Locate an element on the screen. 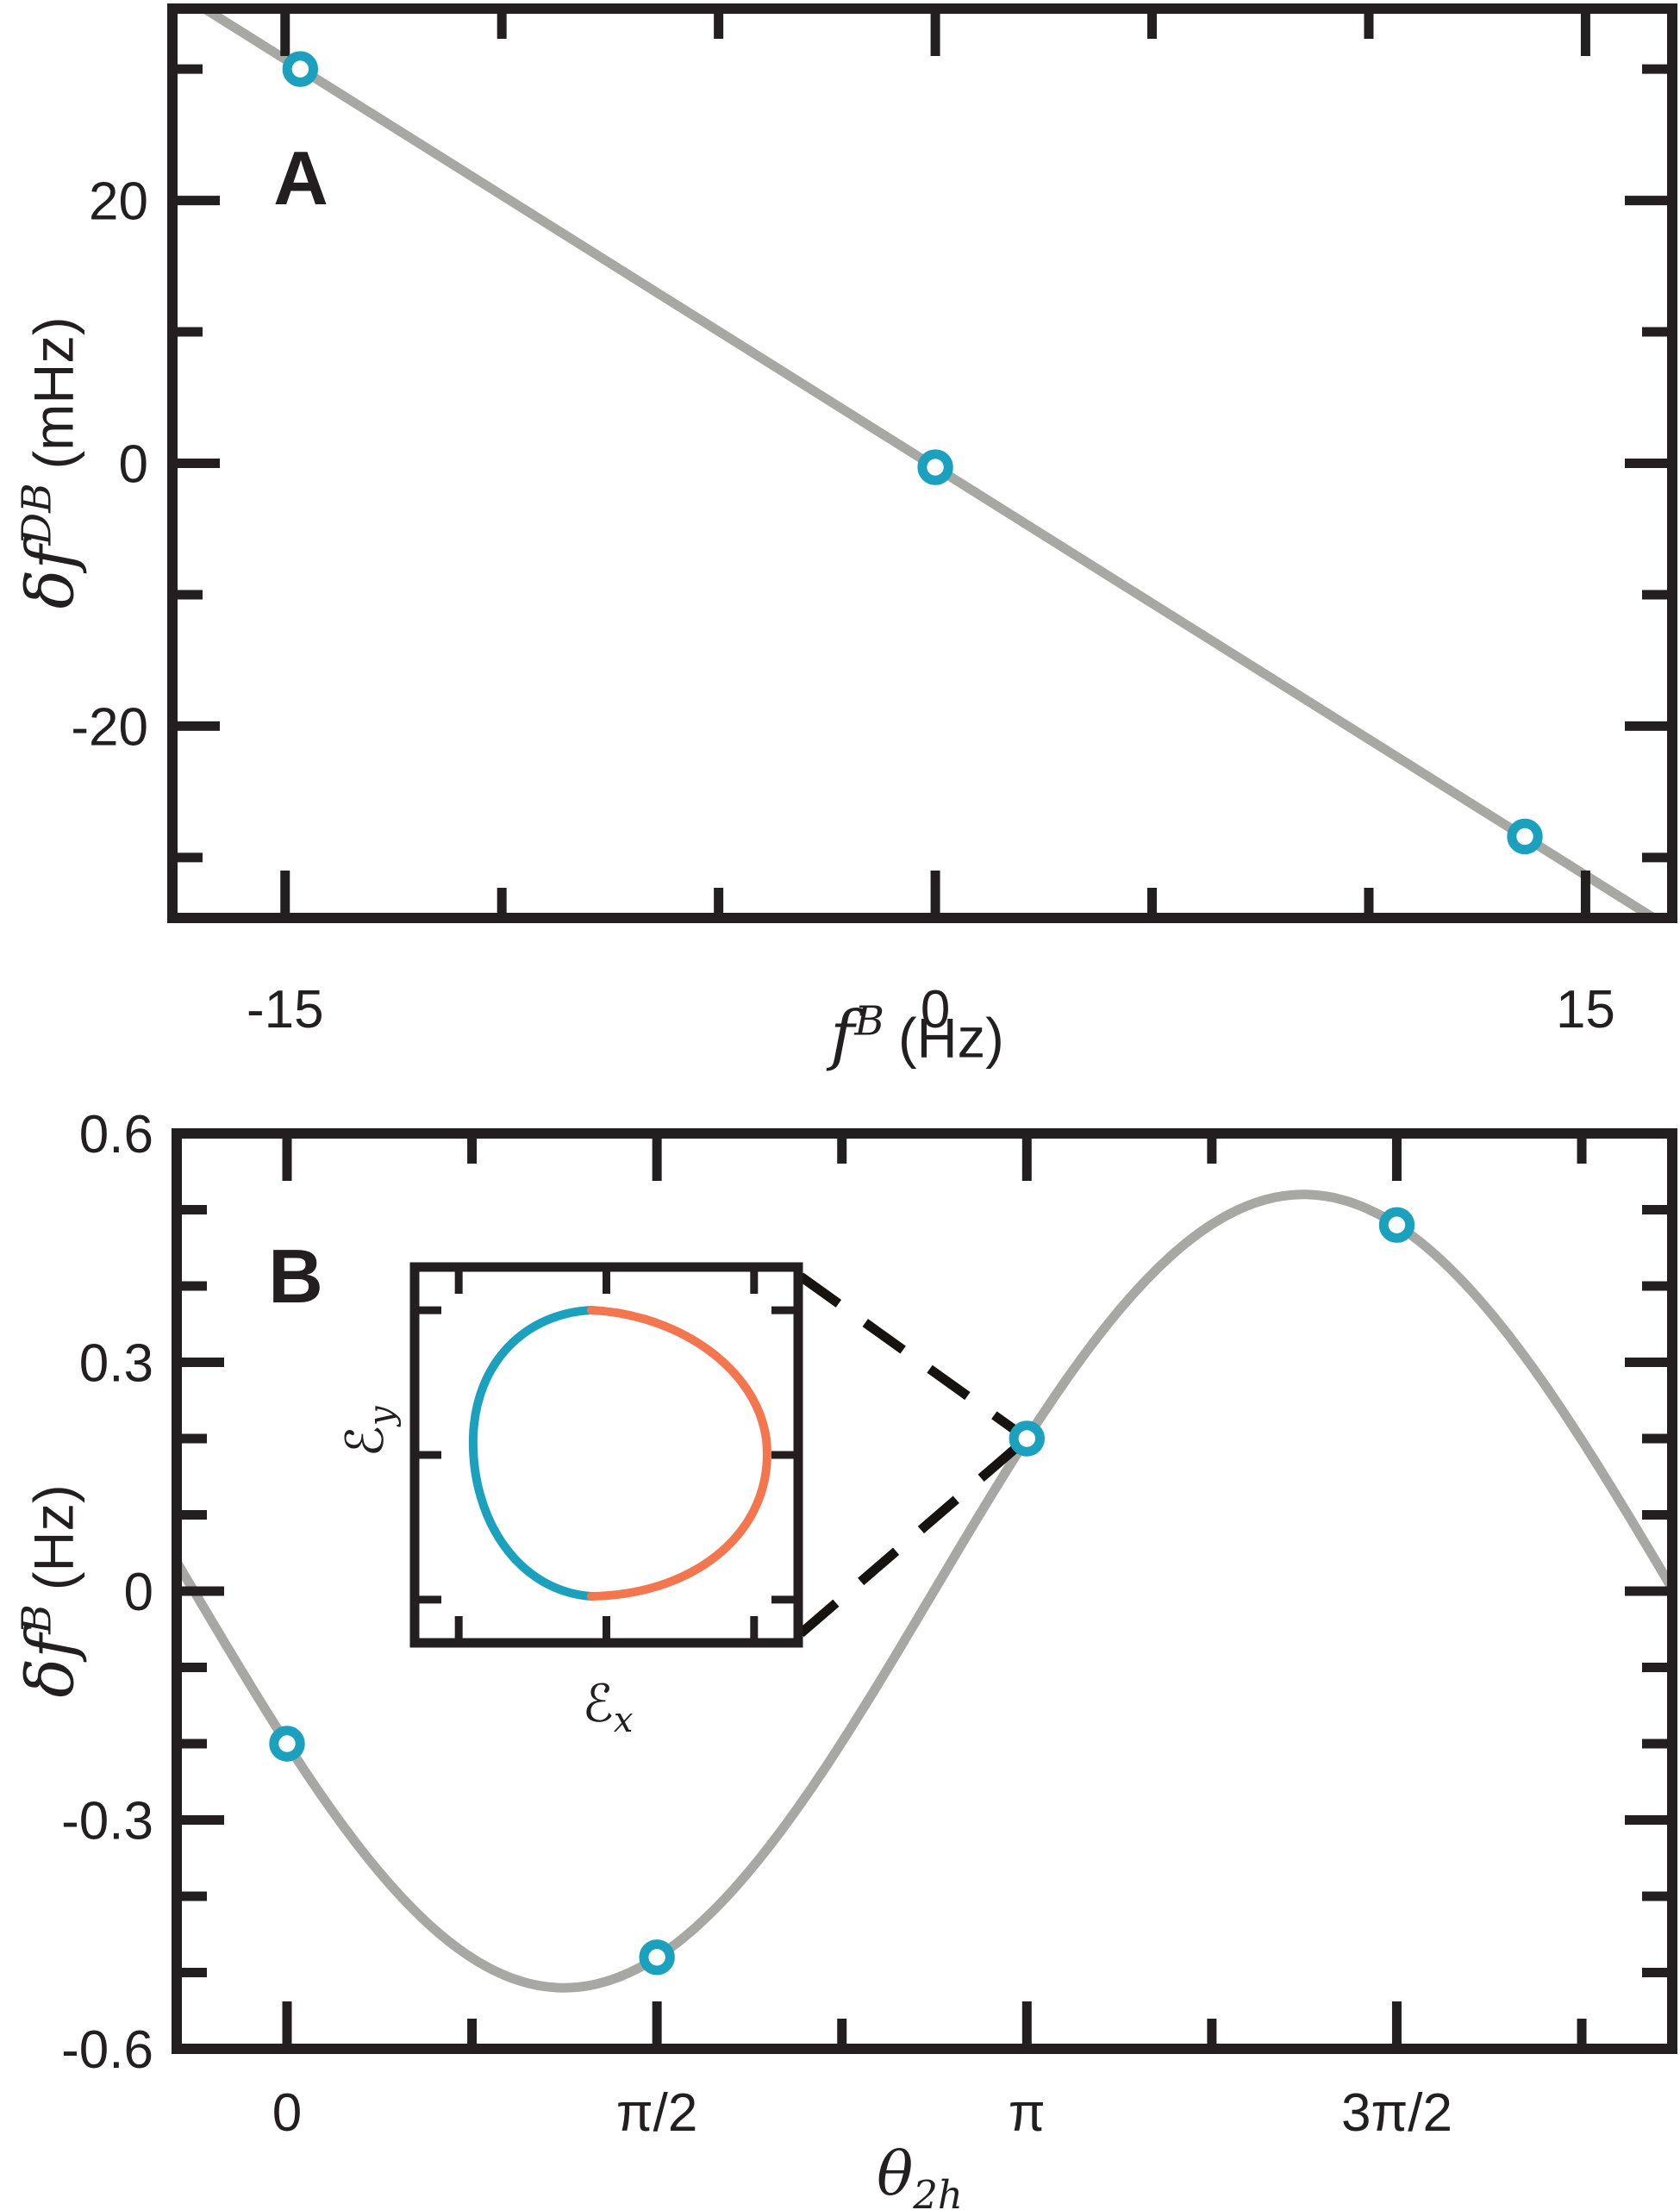 Image resolution: width=1680 pixels, height=2210 pixels. panel-a-x-unit: (Hz) is located at coordinates (951, 1038).